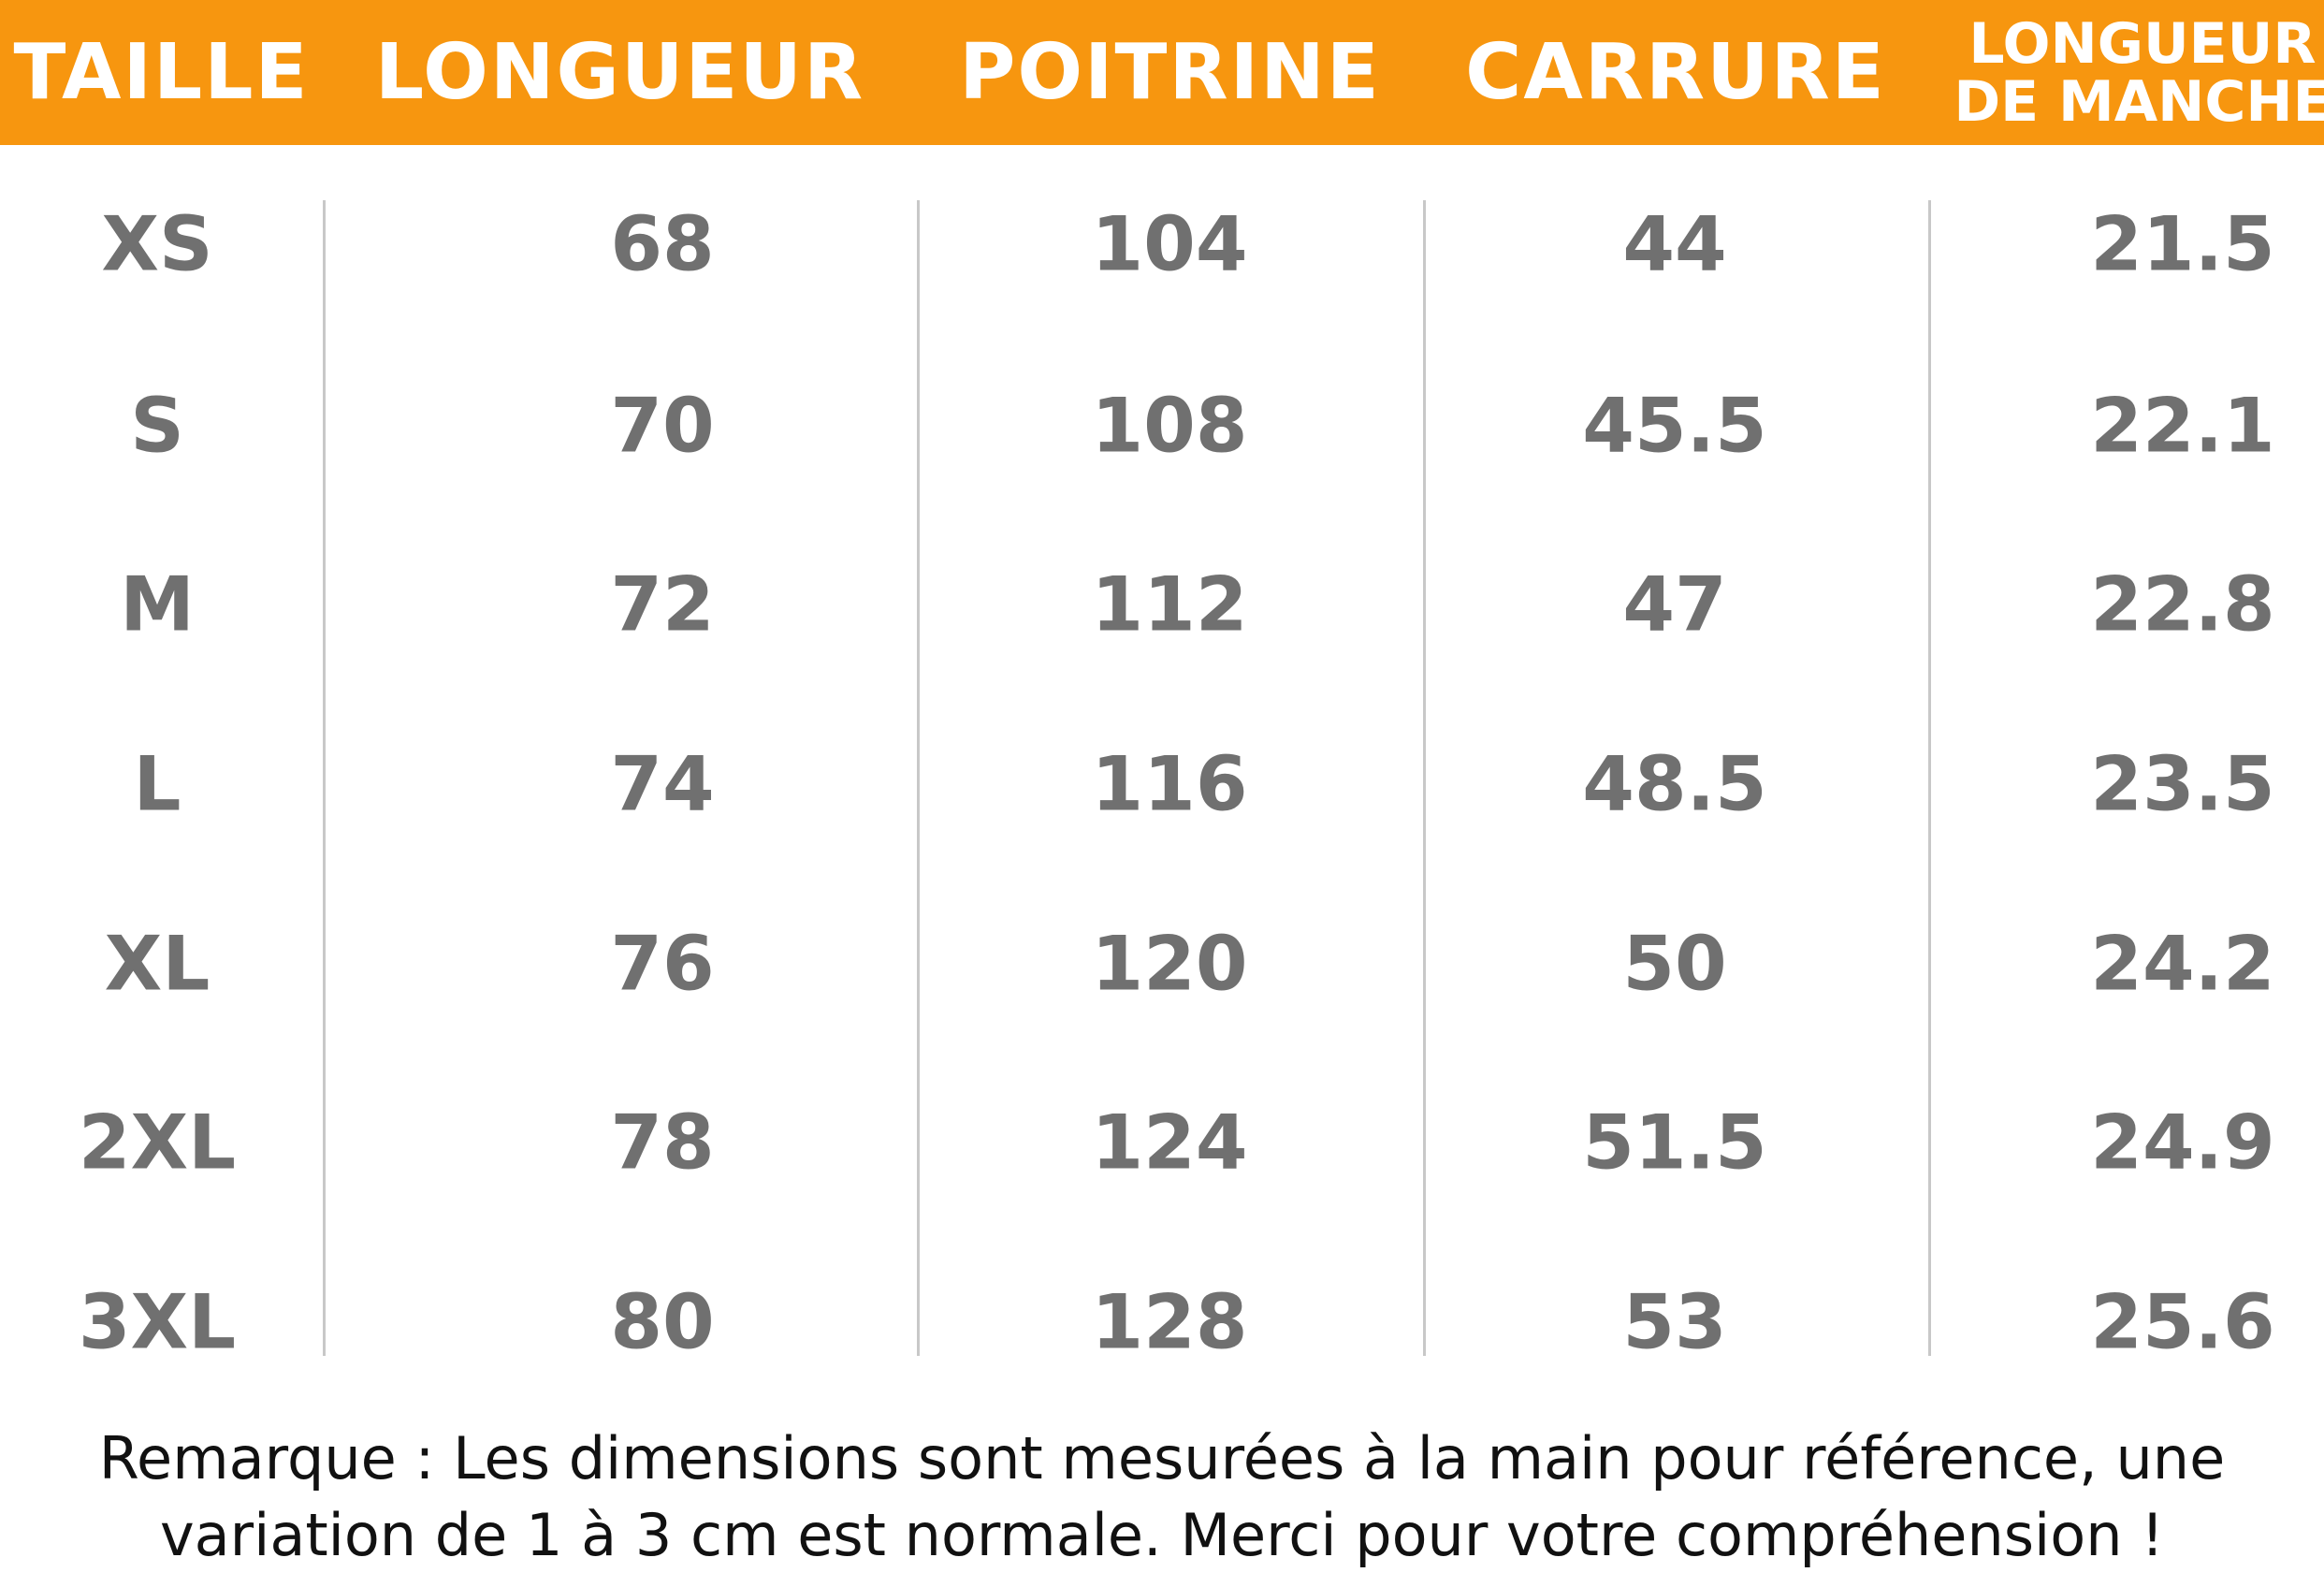 The height and width of the screenshot is (1587, 2324). I want to click on measurement: 44, so click(1675, 244).